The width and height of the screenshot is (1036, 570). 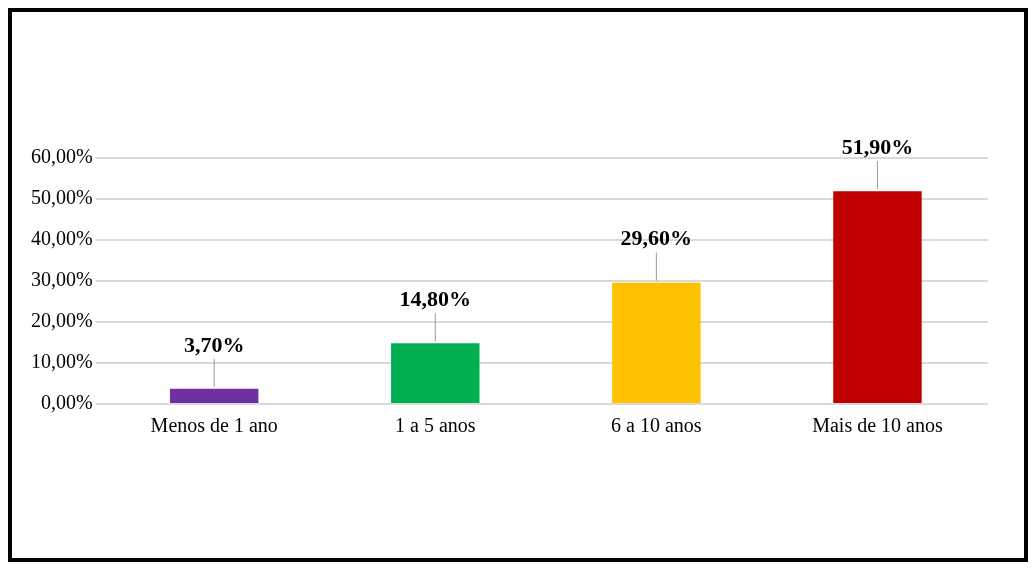 What do you see at coordinates (877, 146) in the screenshot?
I see `data-label: 51,90%` at bounding box center [877, 146].